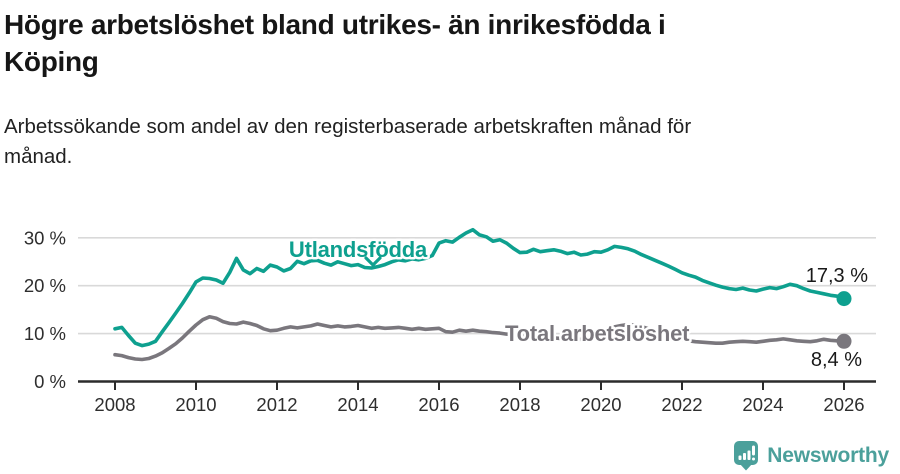 Image resolution: width=900 pixels, height=474 pixels. Describe the element at coordinates (828, 455) in the screenshot. I see `newsworthy-brand-name: Newsworthy` at that location.